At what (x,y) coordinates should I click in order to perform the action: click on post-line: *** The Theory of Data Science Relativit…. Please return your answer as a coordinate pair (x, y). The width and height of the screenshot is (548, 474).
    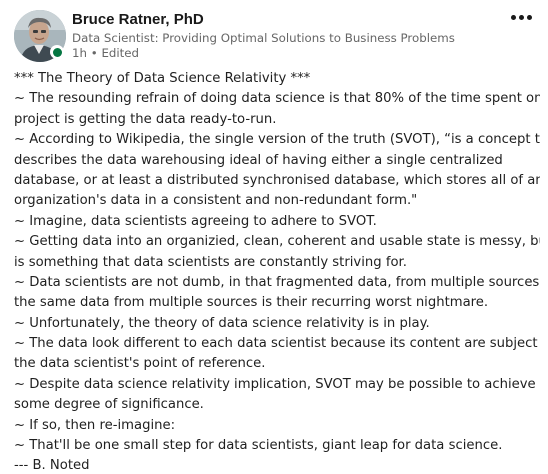
    Looking at the image, I should click on (162, 78).